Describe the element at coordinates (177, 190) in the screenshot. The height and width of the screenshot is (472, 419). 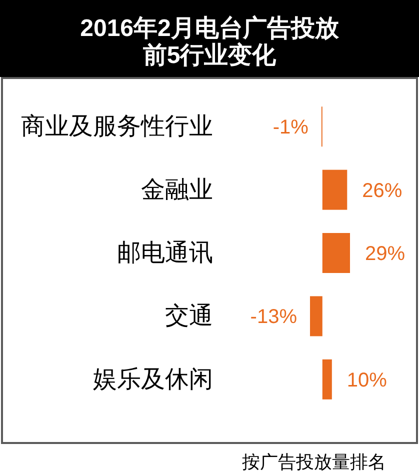
I see `y-tick-label: 金融业` at that location.